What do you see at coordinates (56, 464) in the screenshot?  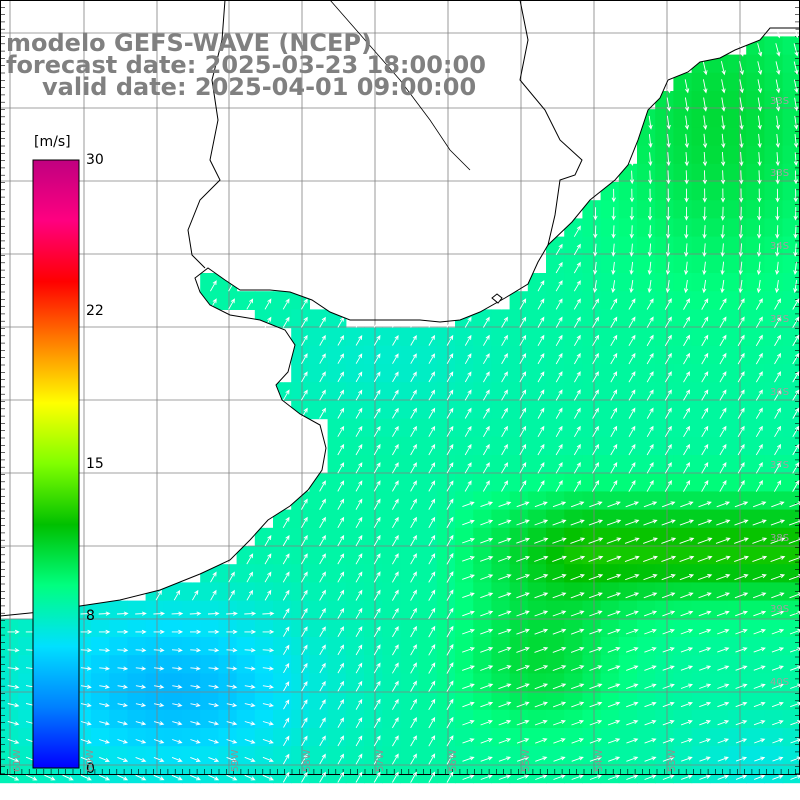 I see `colorbar` at bounding box center [56, 464].